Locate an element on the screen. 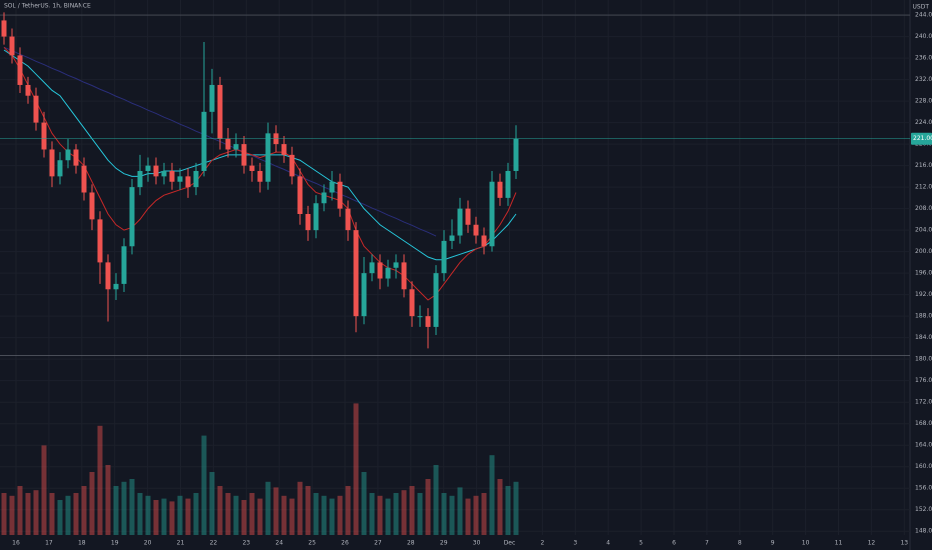 This screenshot has height=550, width=932. x-tick-label: 18 is located at coordinates (82, 543).